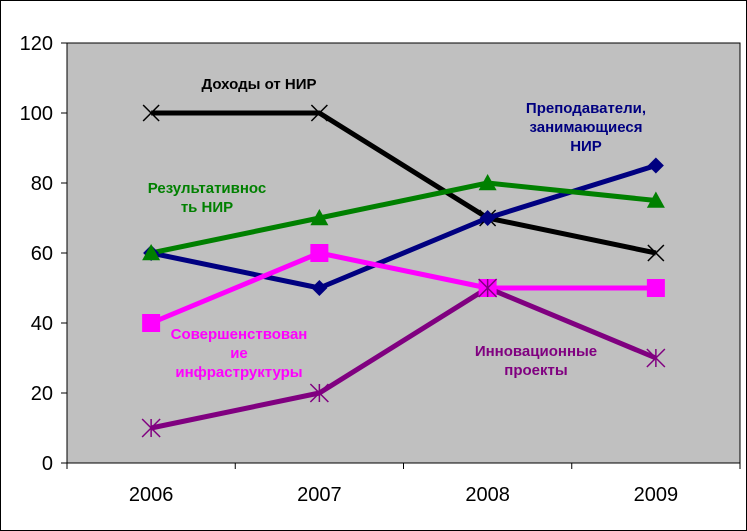  Describe the element at coordinates (36, 114) in the screenshot. I see `y-tick-label: 100` at that location.